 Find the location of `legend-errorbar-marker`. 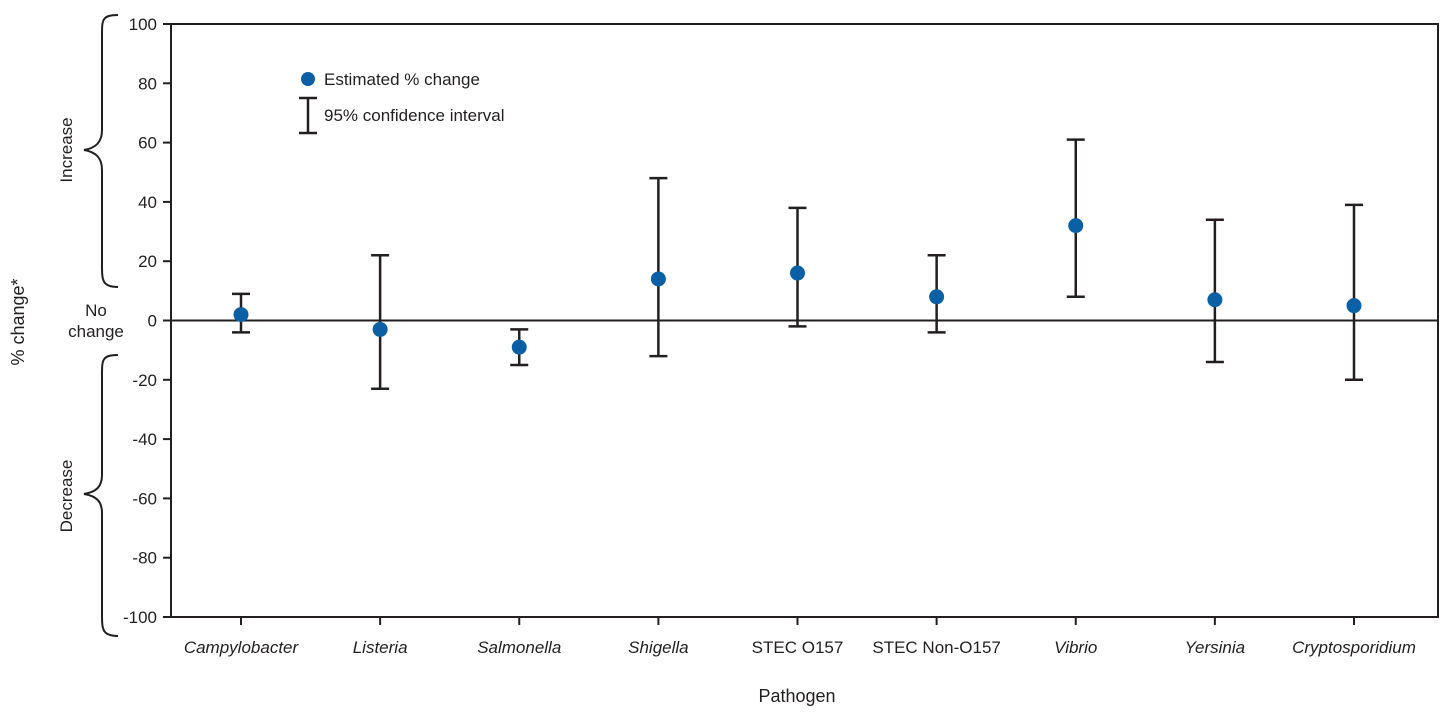

legend-errorbar-marker is located at coordinates (308, 115).